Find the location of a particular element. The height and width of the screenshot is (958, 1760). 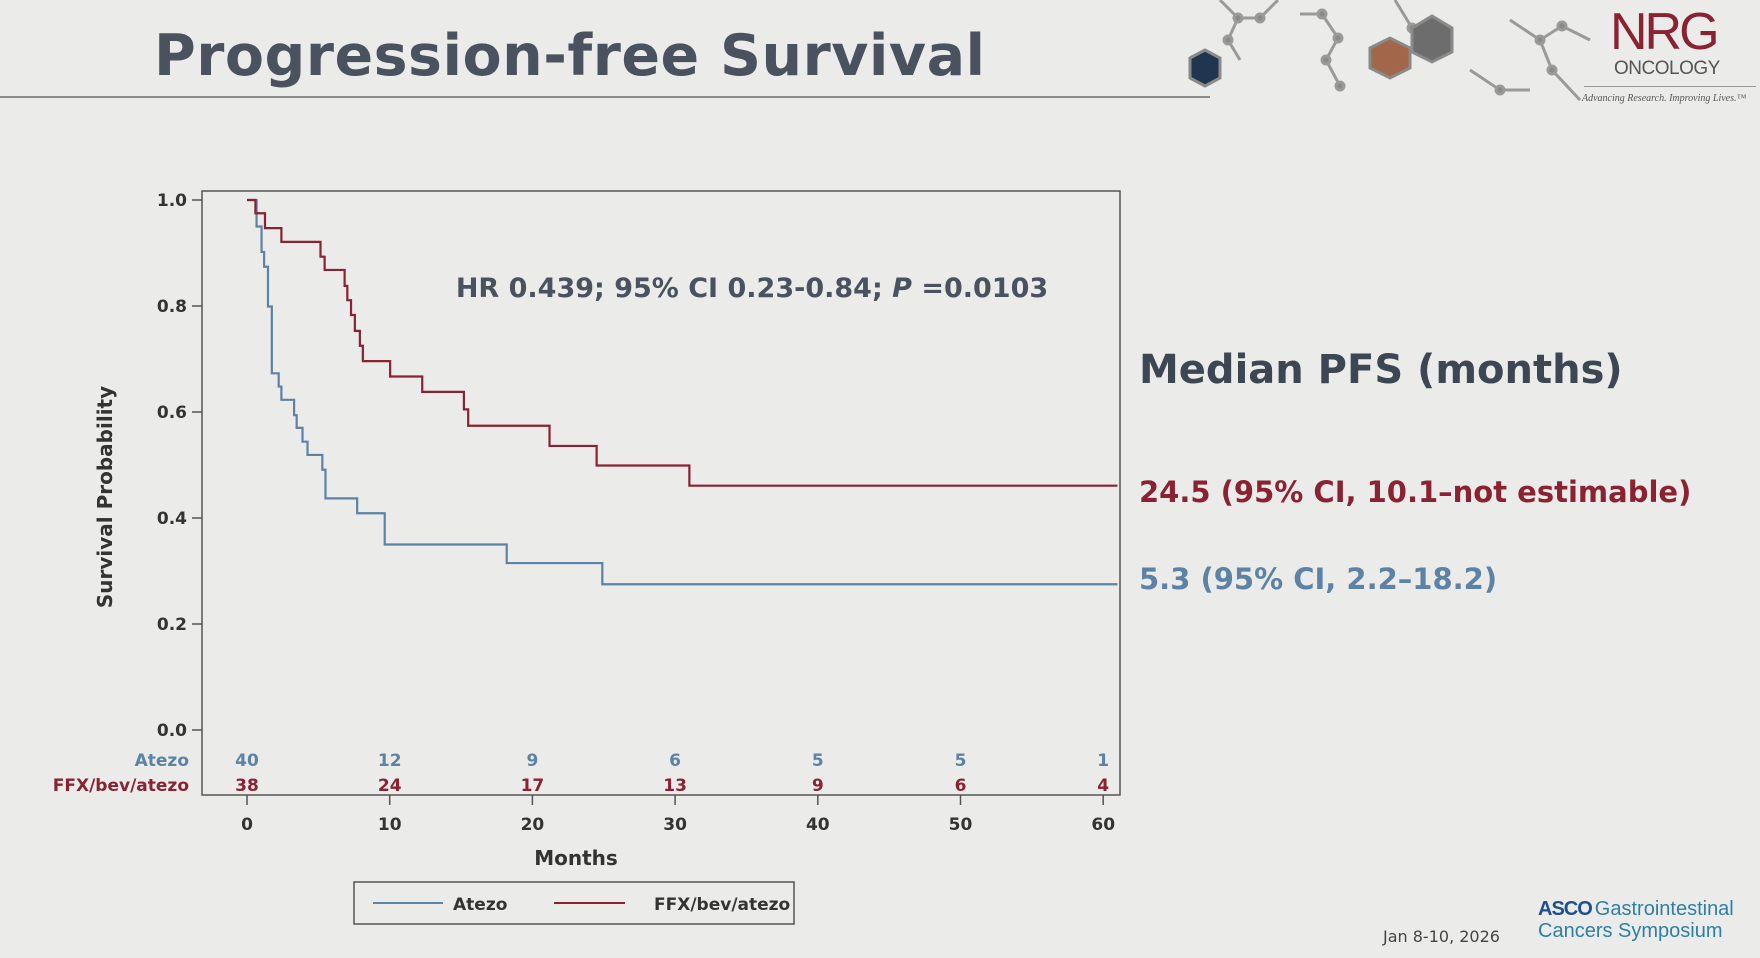

hr-text: HR 0.439; 95% CI 0.23-0.84; is located at coordinates (674, 288).